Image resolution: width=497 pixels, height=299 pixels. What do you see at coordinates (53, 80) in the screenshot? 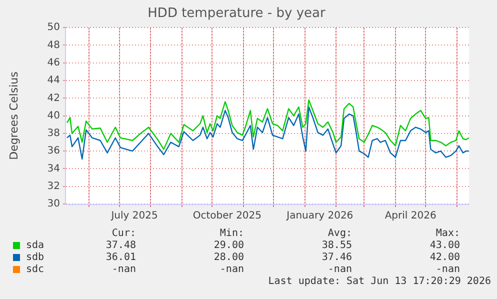
I see `y-tick-label: 44` at bounding box center [53, 80].